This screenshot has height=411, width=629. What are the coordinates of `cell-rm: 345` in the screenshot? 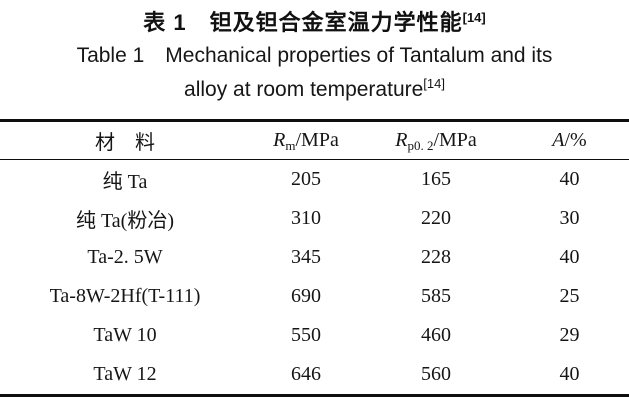 It's located at (306, 257).